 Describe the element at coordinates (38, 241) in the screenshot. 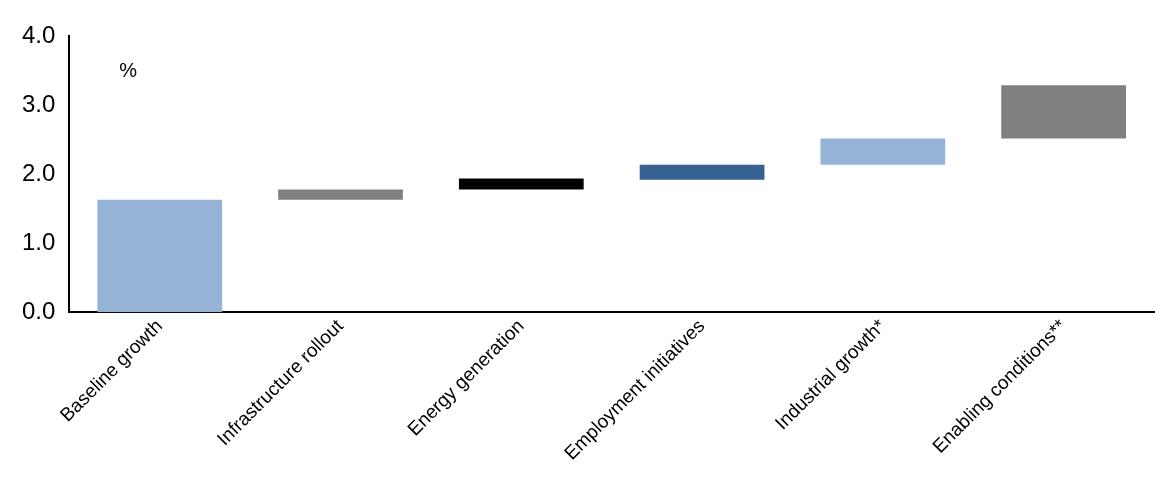

I see `y-tick-label: 1.0` at that location.